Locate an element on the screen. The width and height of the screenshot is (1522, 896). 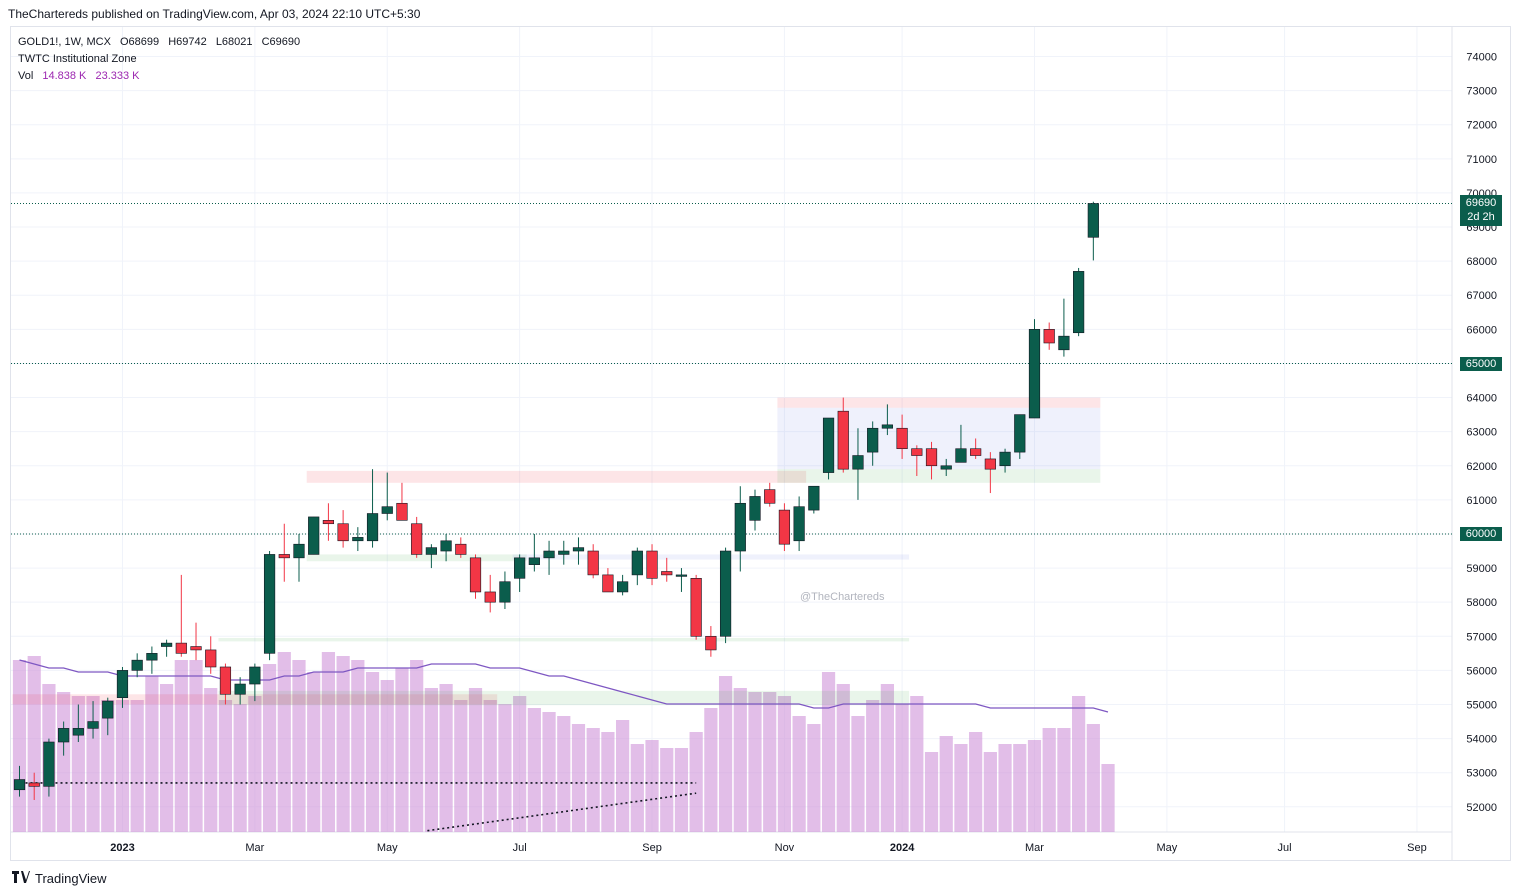
legend-volume-row: Vol 14.838 K 23.333 K is located at coordinates (159, 76).